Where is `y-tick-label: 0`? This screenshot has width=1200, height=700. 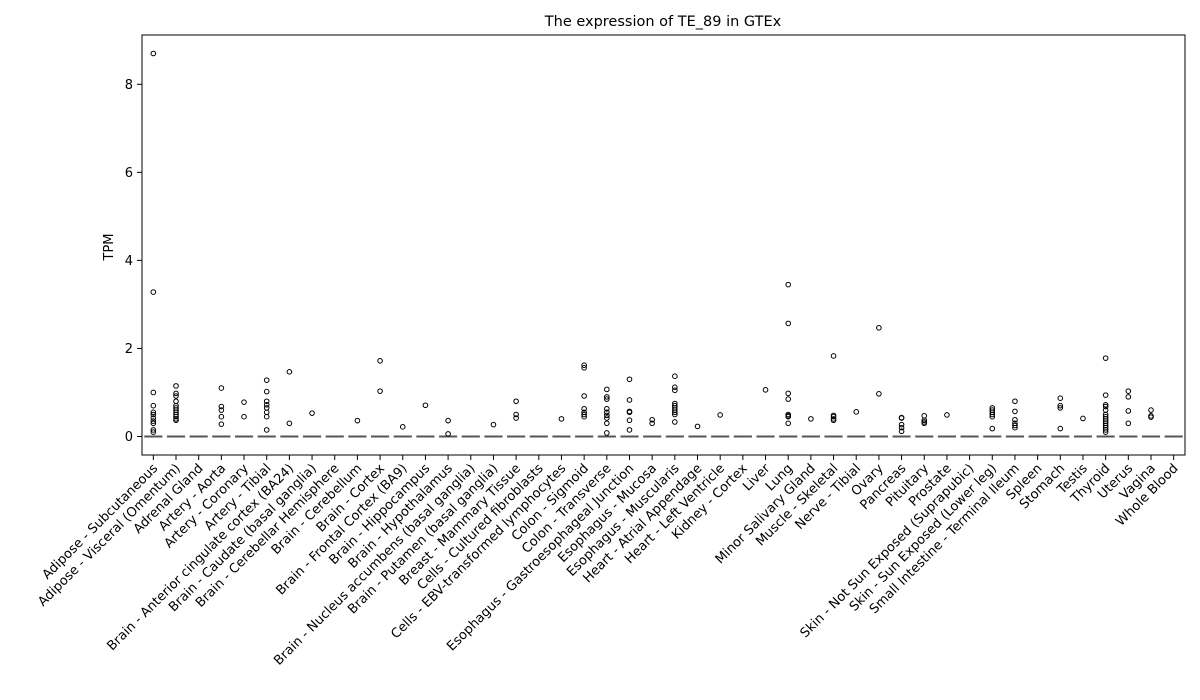
y-tick-label: 0 is located at coordinates (129, 437).